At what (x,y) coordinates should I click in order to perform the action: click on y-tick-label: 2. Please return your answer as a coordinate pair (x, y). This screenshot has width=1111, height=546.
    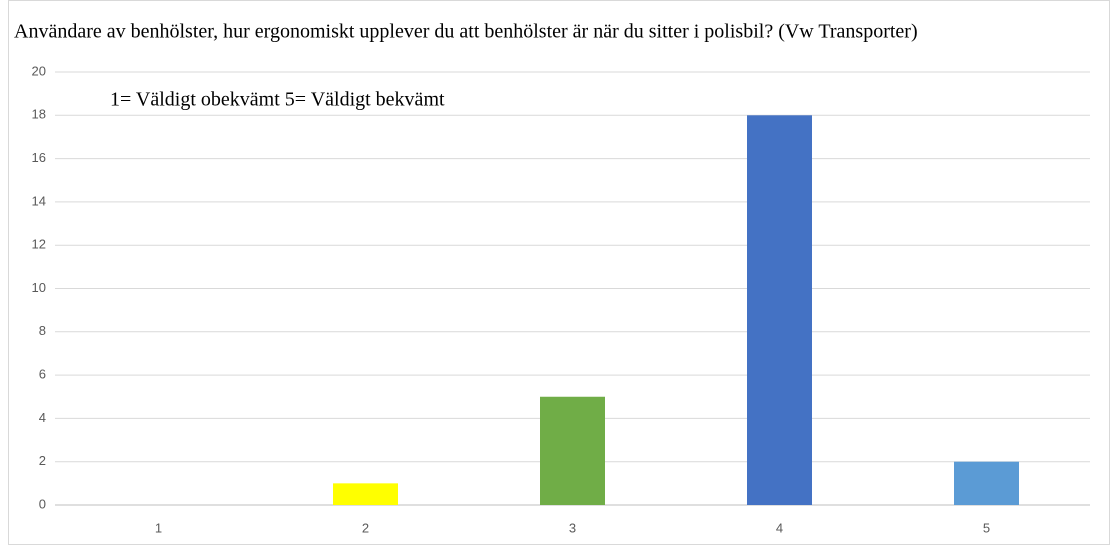
    Looking at the image, I should click on (42, 460).